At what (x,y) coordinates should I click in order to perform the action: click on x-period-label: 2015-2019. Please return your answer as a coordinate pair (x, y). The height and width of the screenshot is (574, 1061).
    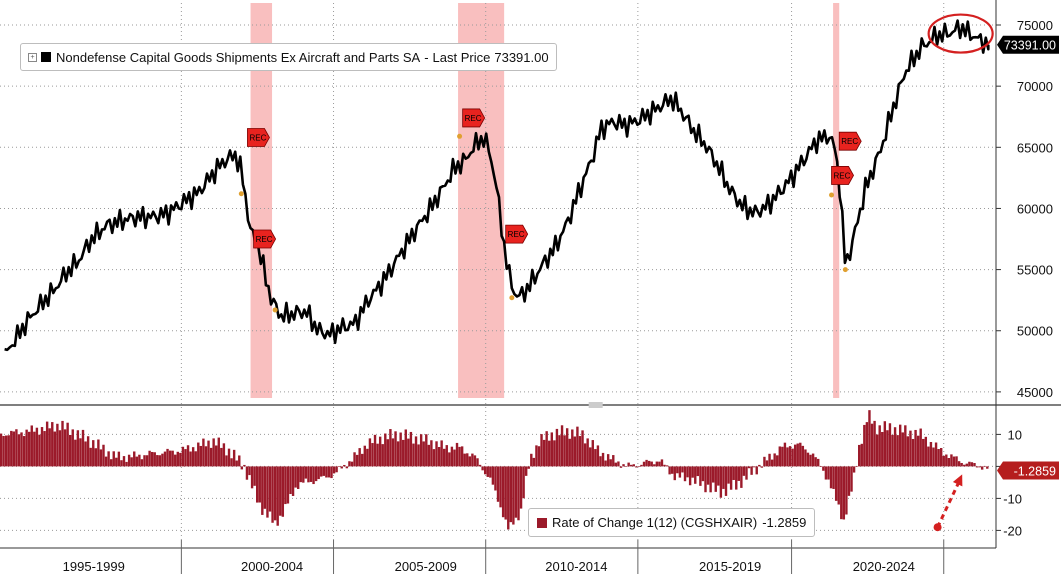
    Looking at the image, I should click on (730, 566).